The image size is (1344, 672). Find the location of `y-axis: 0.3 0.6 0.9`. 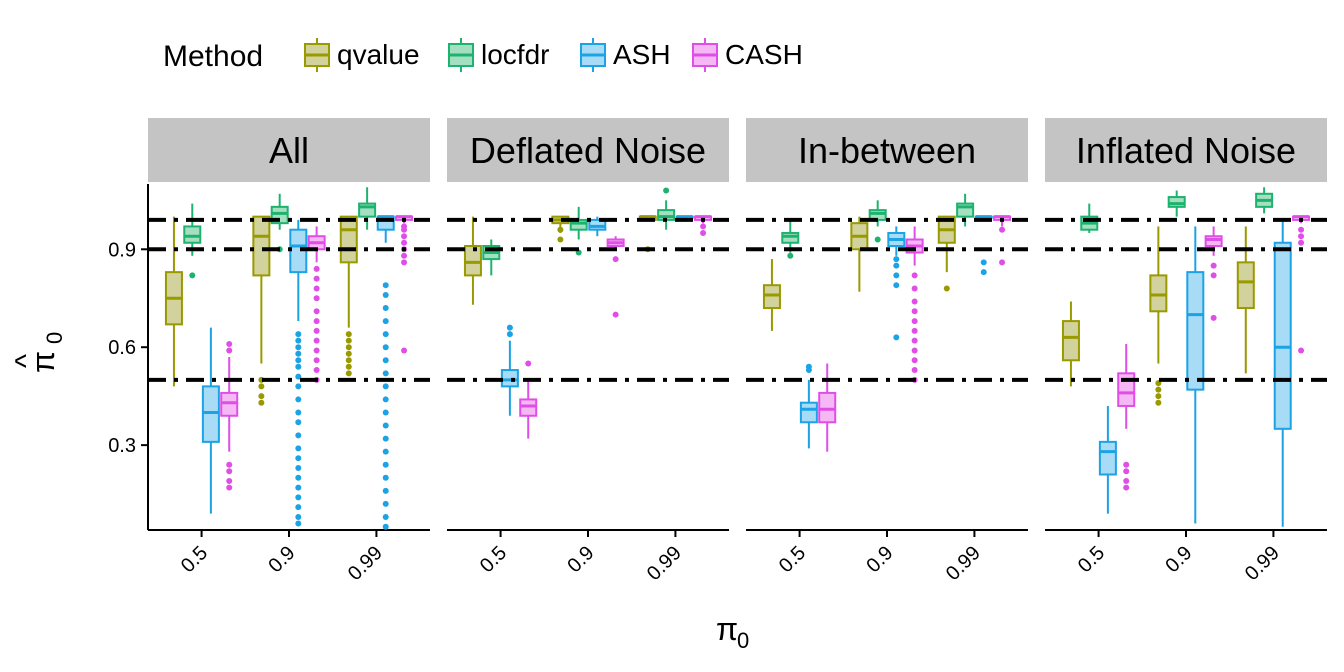

y-axis: 0.3 0.6 0.9 is located at coordinates (128, 357).